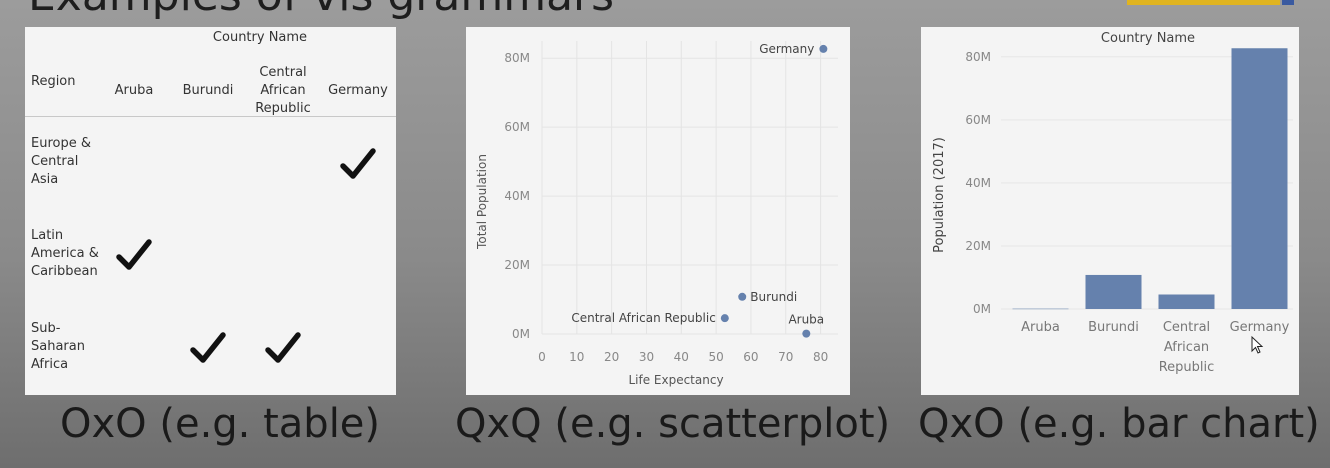  I want to click on table-column-header: Burundi, so click(208, 90).